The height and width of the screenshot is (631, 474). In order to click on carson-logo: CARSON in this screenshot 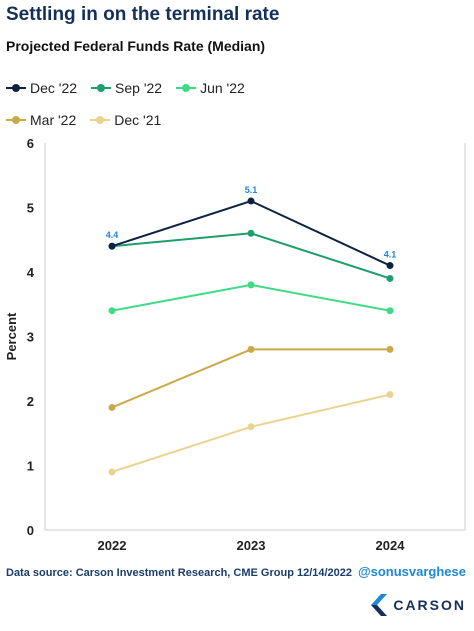, I will do `click(418, 605)`.